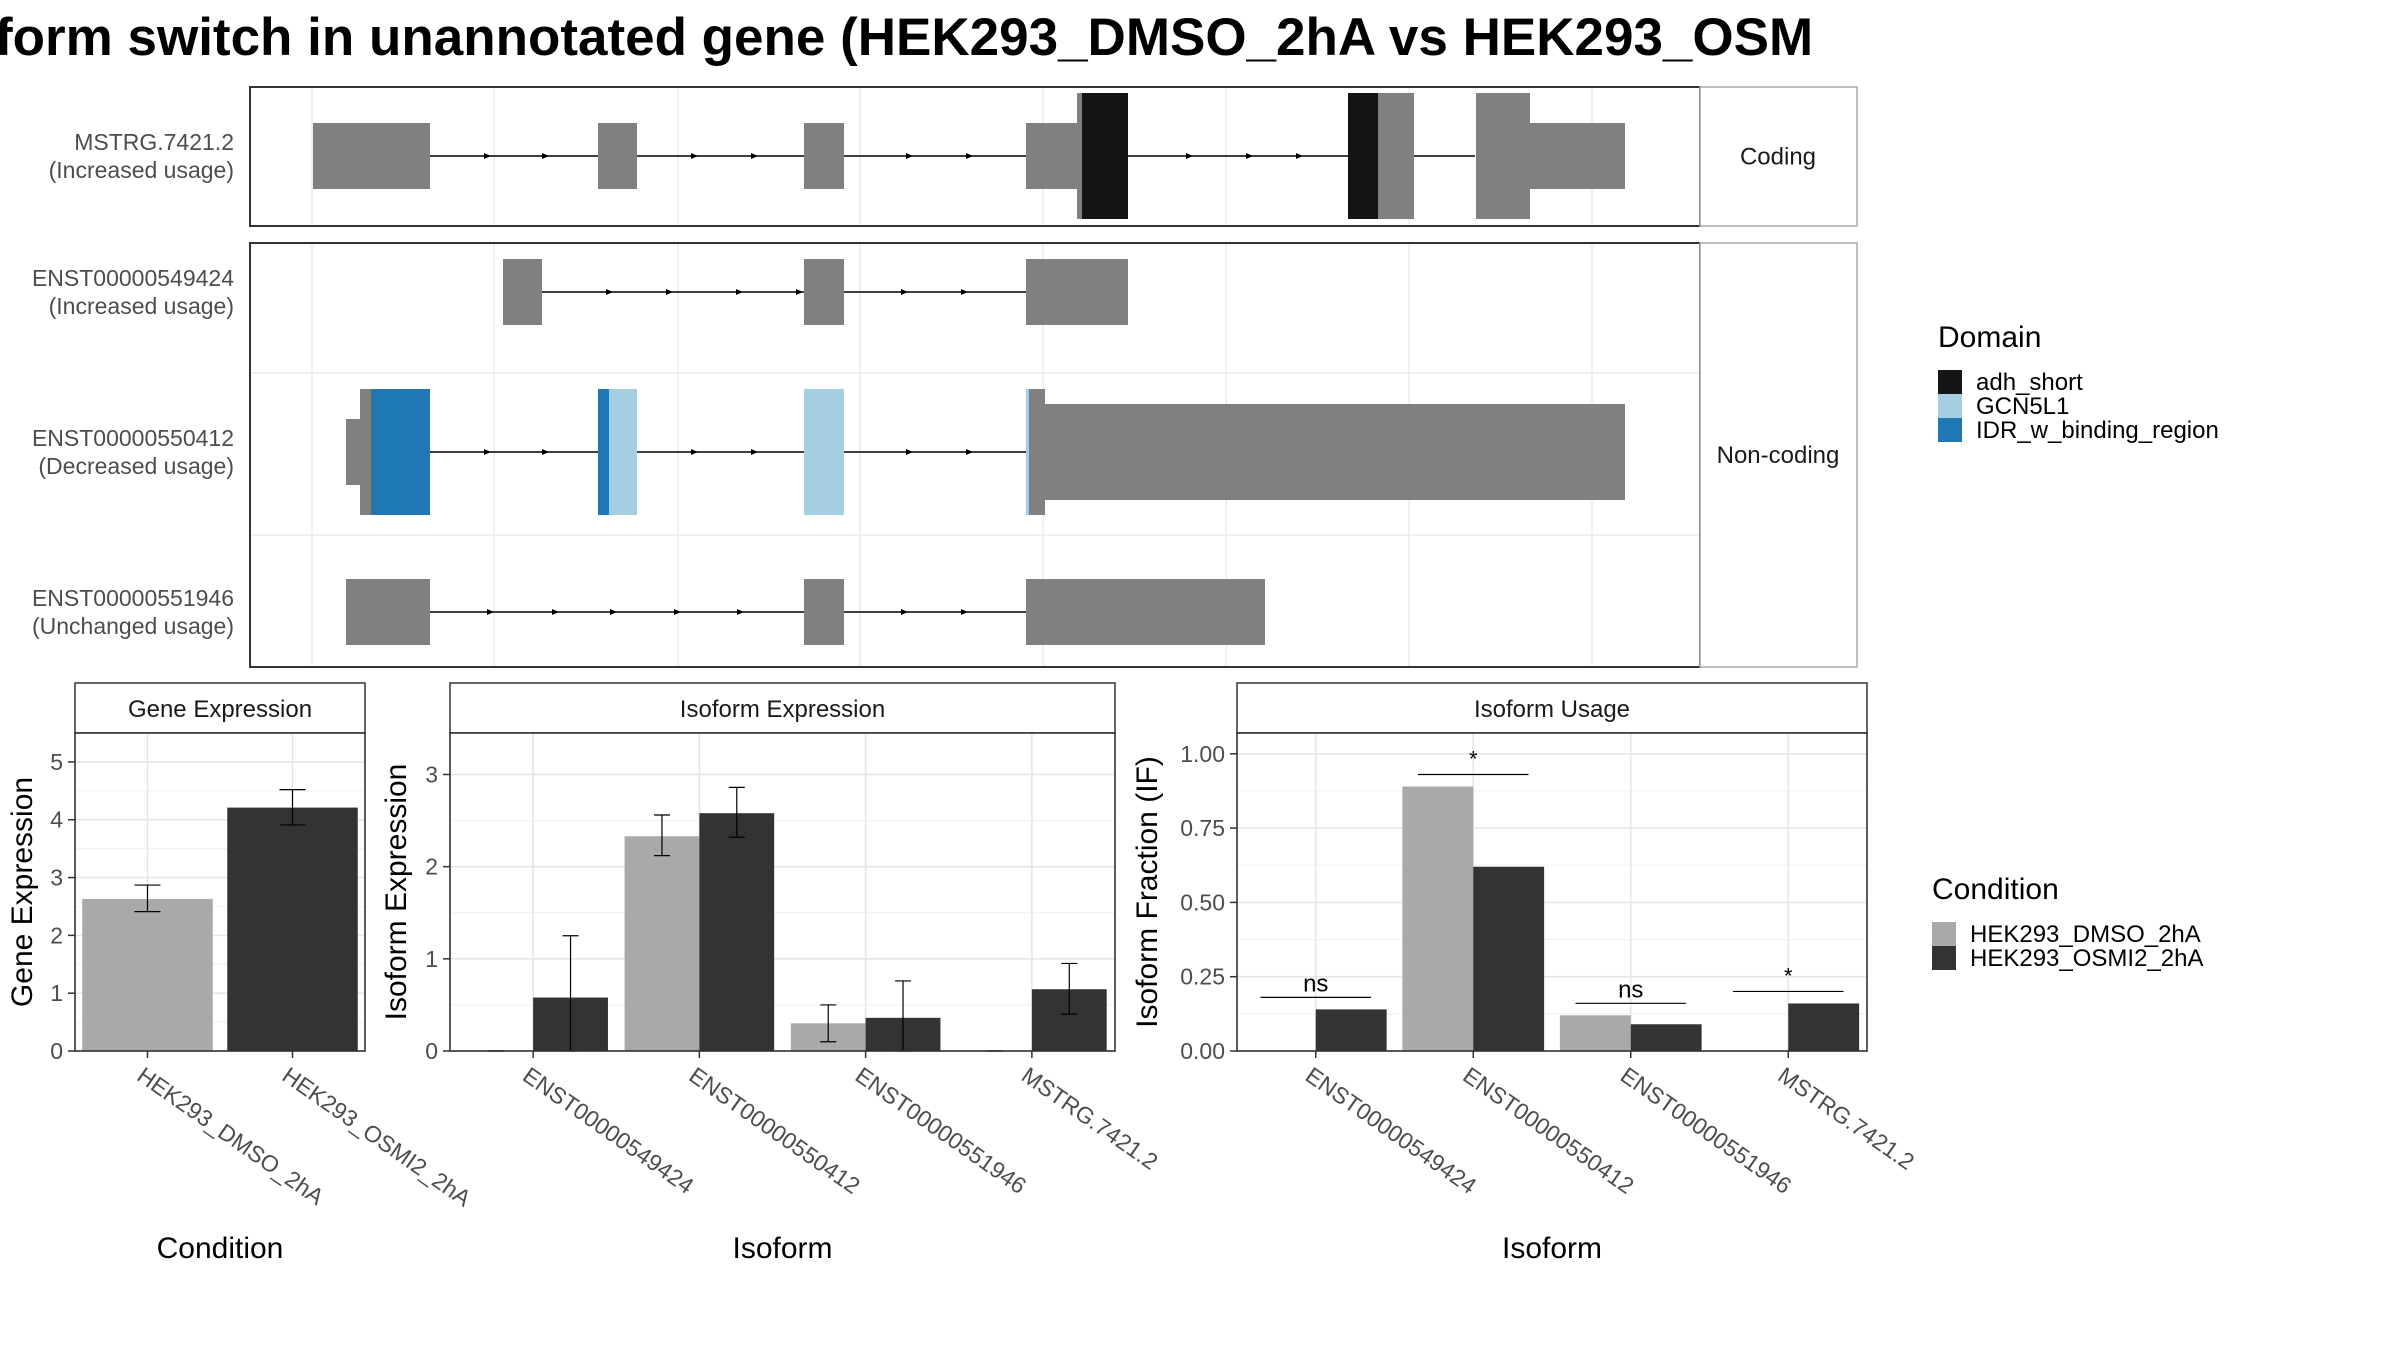 This screenshot has height=1355, width=2400. Describe the element at coordinates (1778, 455) in the screenshot. I see `strip-noncoding: Non-coding` at that location.